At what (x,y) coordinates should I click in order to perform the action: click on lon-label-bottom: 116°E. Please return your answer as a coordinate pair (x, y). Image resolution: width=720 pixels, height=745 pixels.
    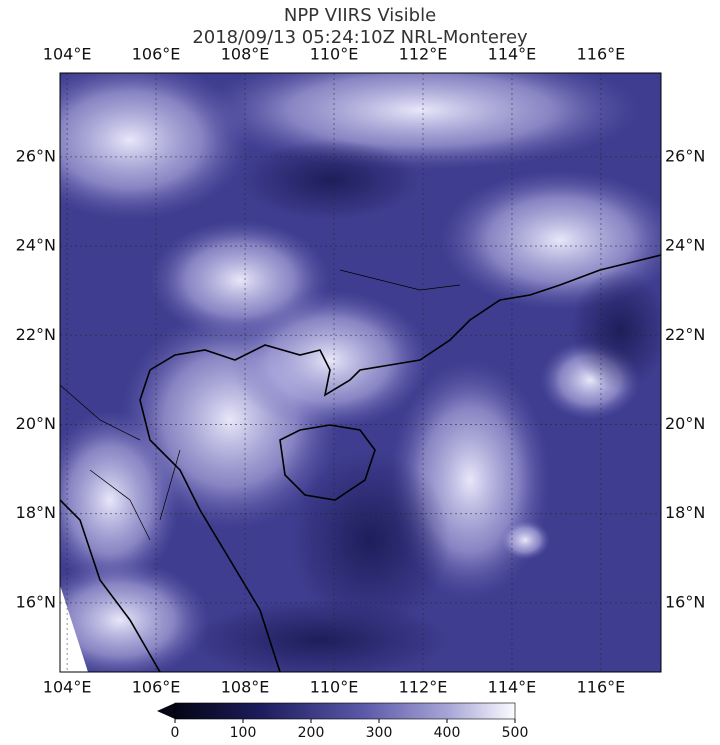
    Looking at the image, I should click on (601, 687).